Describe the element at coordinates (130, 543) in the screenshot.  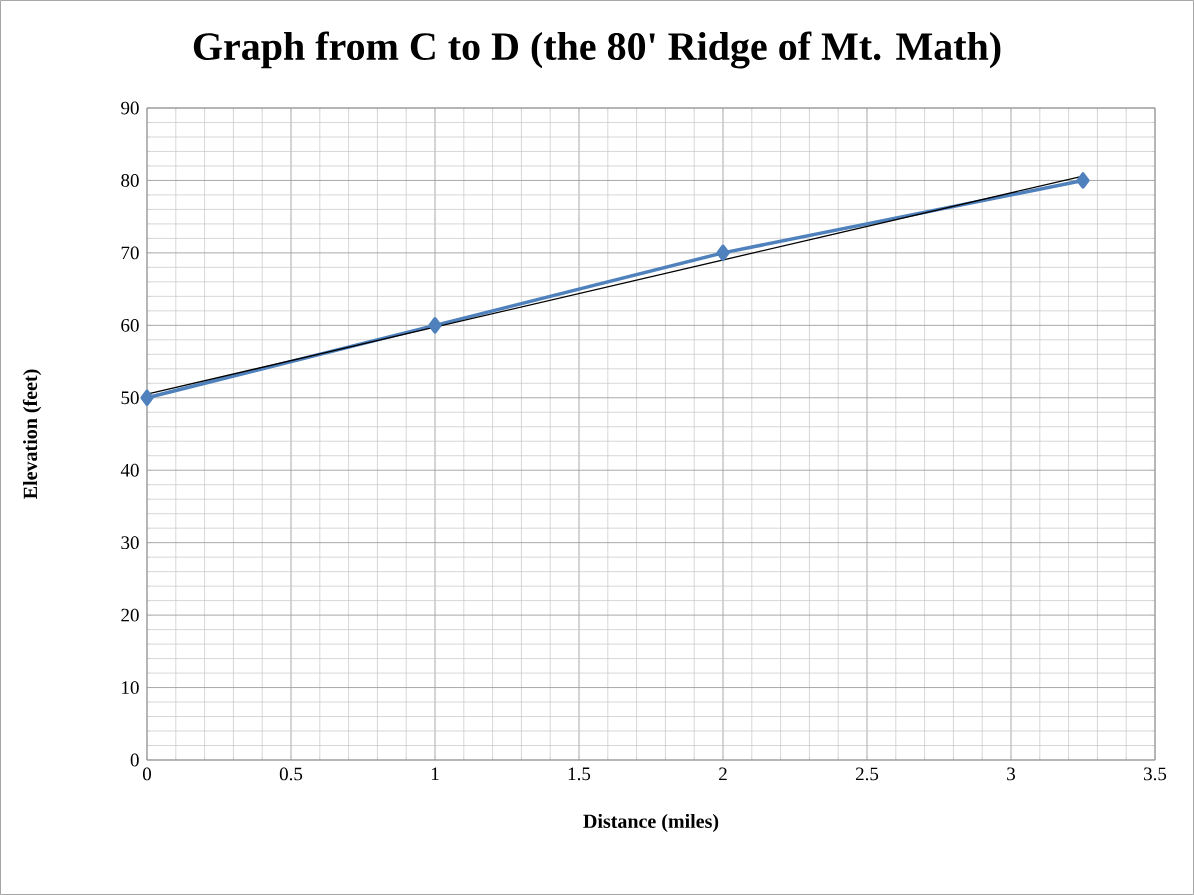
I see `y-tick-label: 30` at that location.